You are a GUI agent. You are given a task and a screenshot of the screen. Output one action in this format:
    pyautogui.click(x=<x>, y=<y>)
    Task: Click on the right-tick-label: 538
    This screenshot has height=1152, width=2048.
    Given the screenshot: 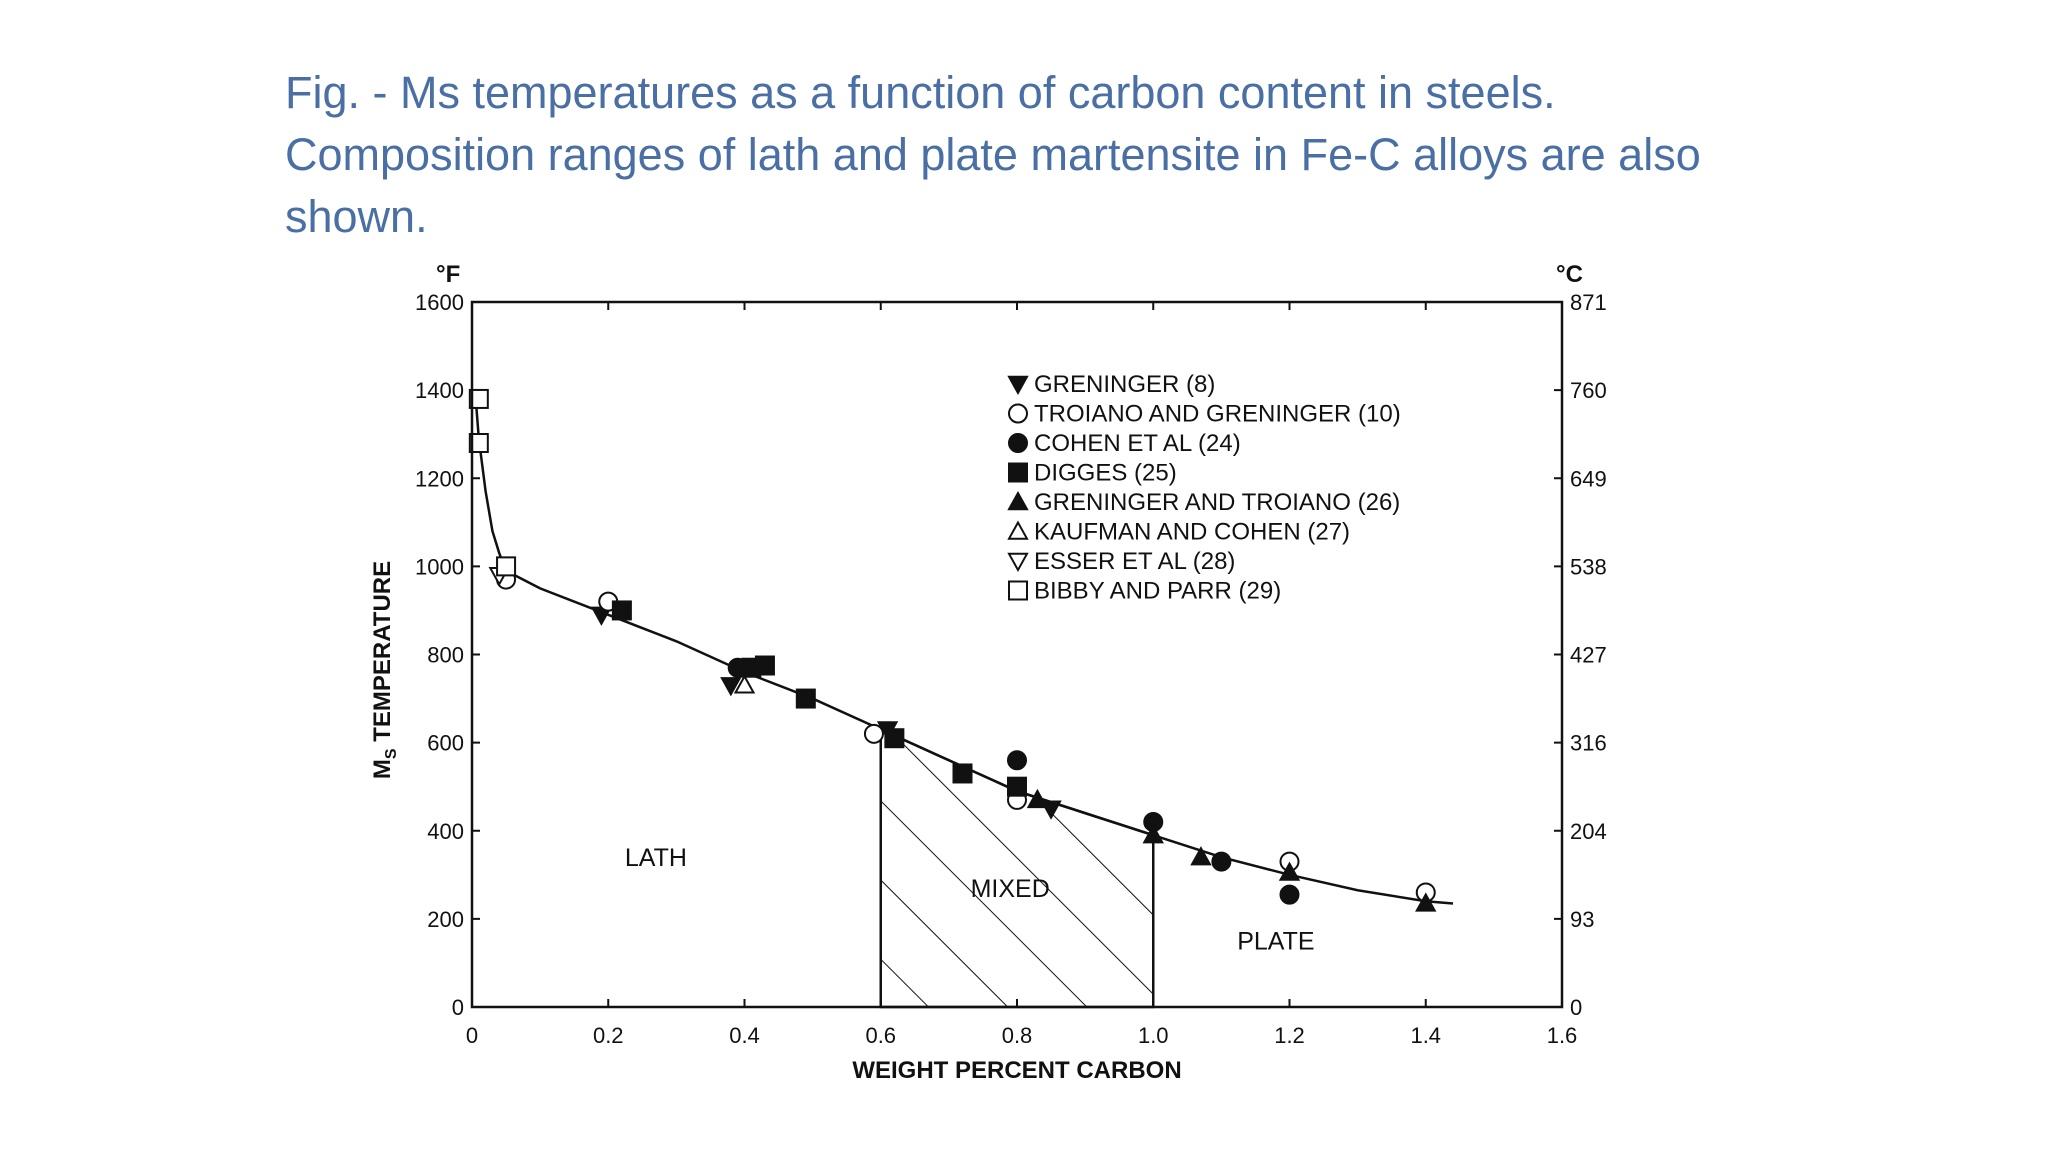 What is the action you would take?
    pyautogui.click(x=1588, y=566)
    